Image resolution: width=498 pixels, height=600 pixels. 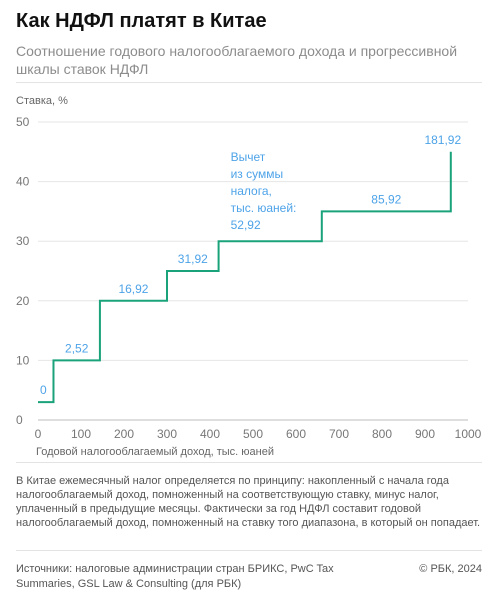 I want to click on x-tick-400: 400, so click(x=210, y=434).